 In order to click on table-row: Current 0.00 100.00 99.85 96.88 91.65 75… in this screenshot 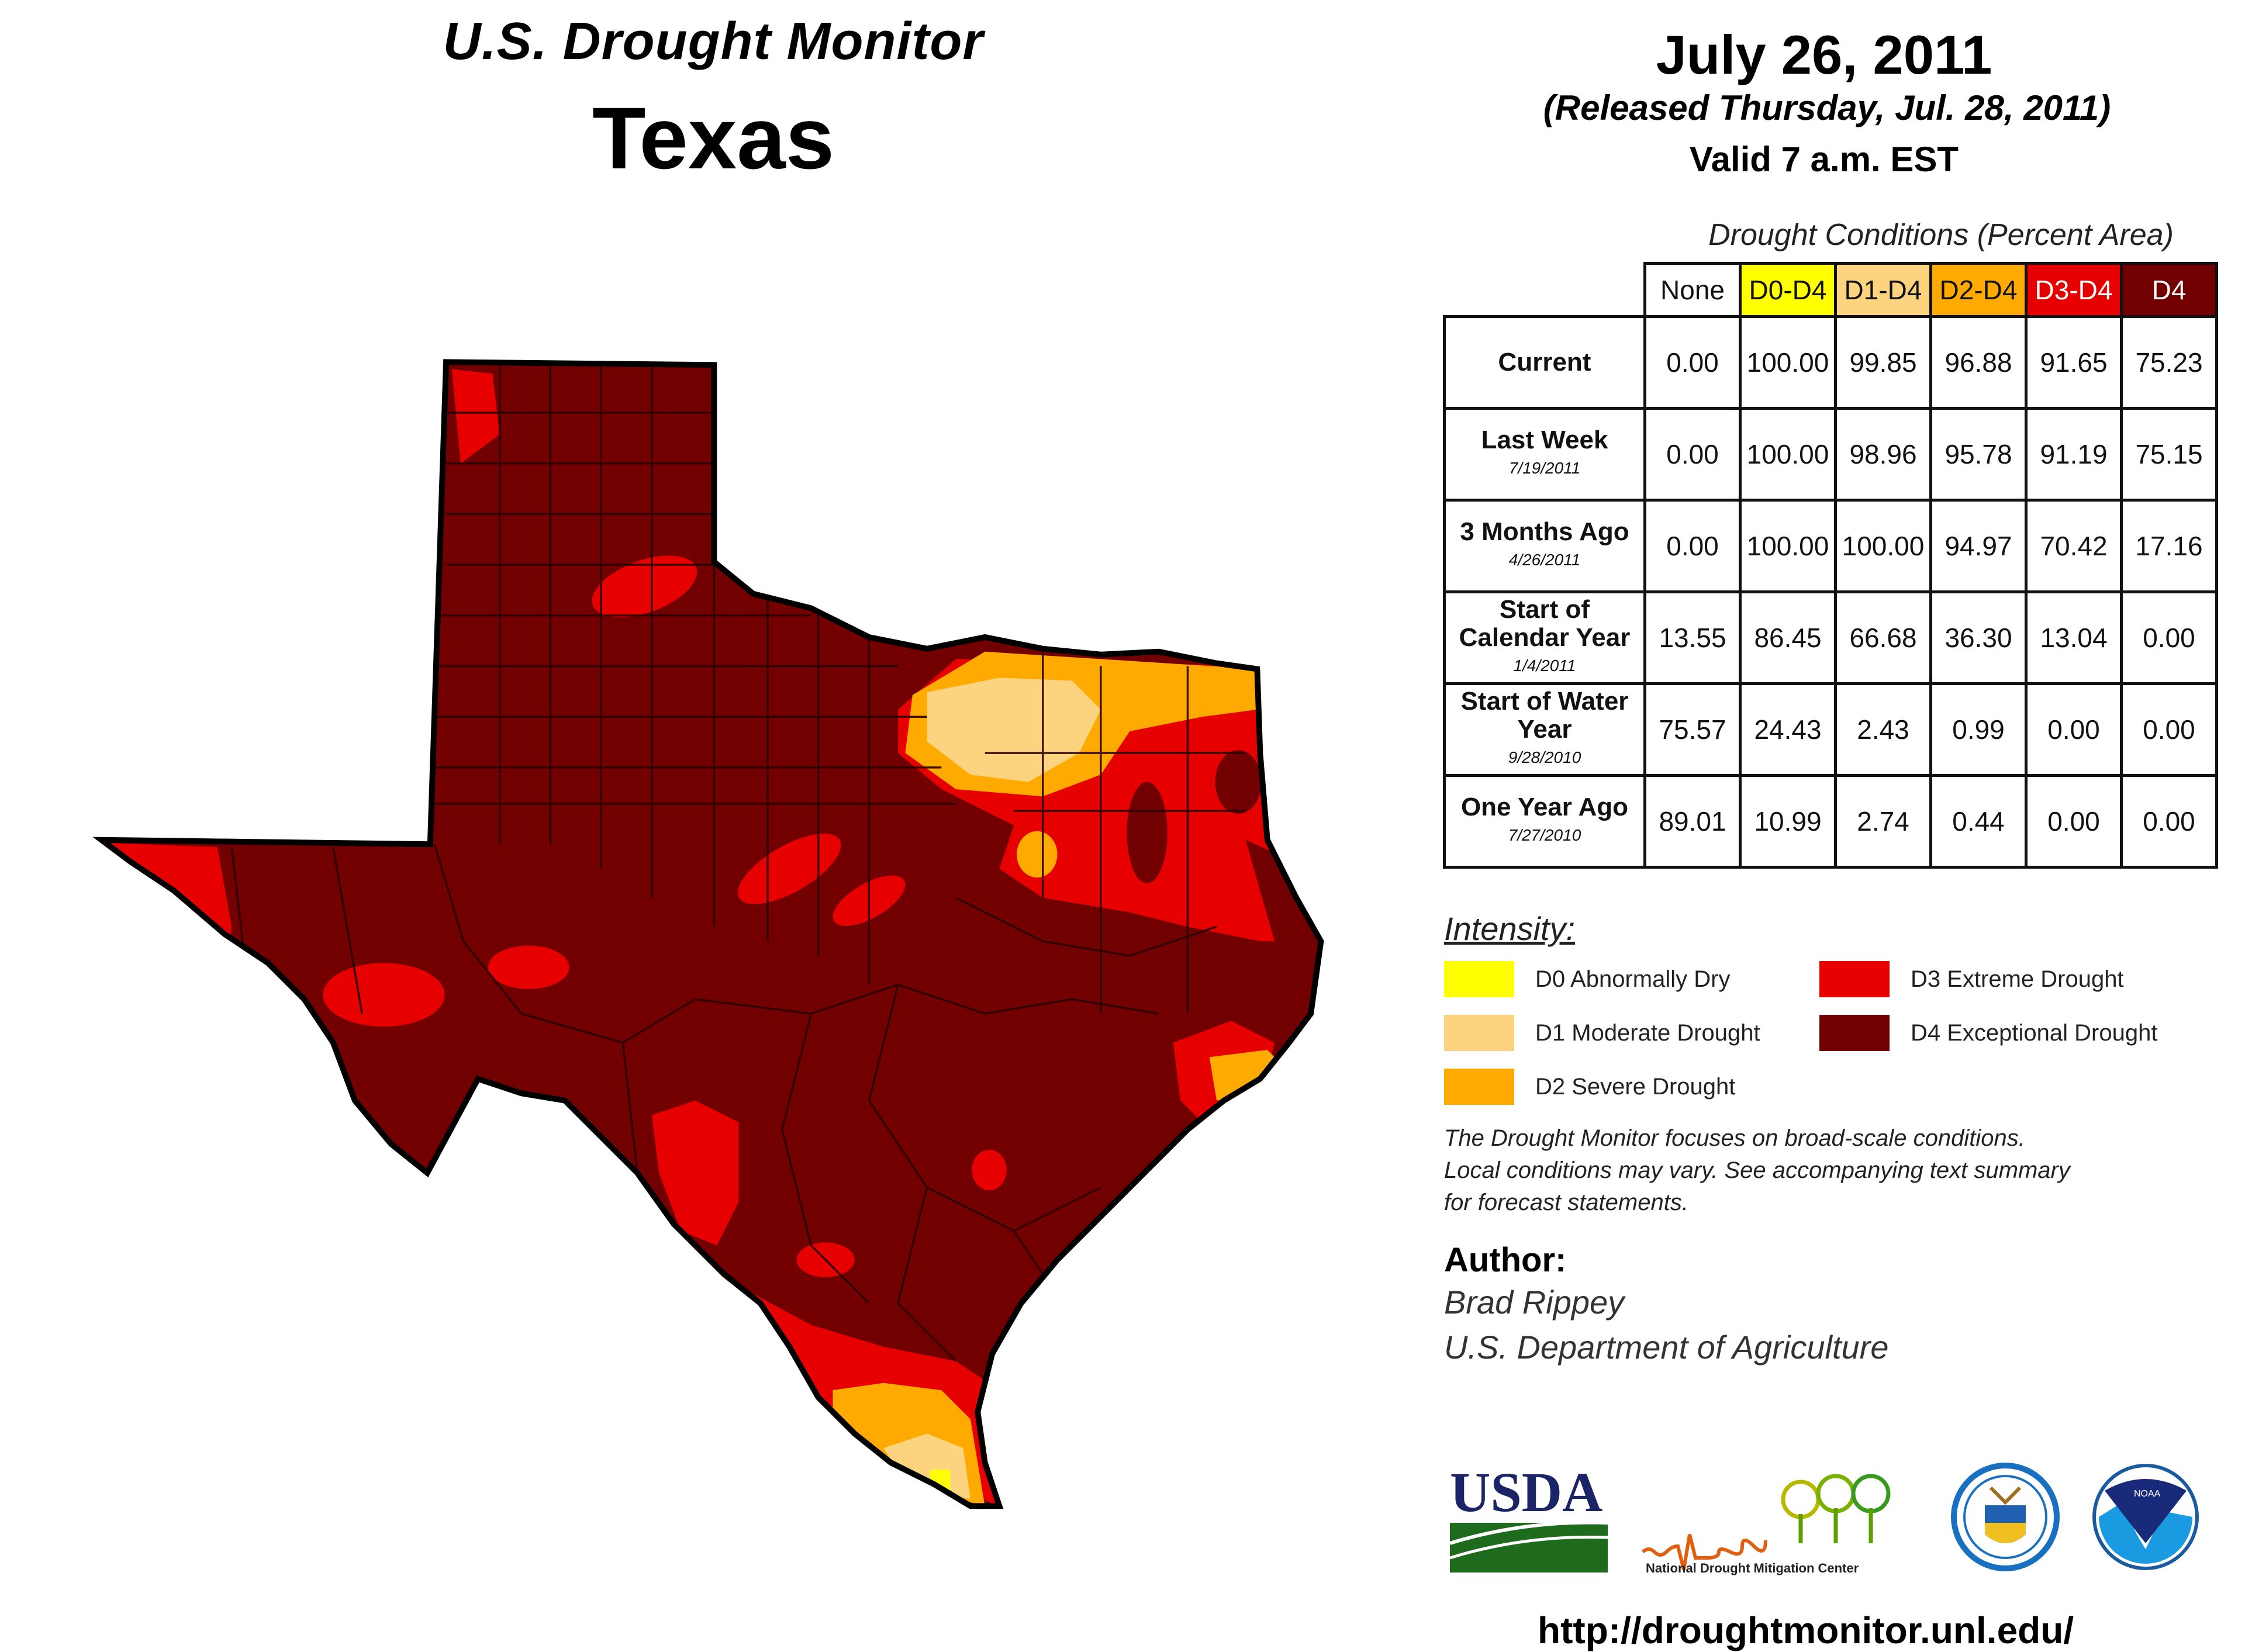, I will do `click(1830, 363)`.